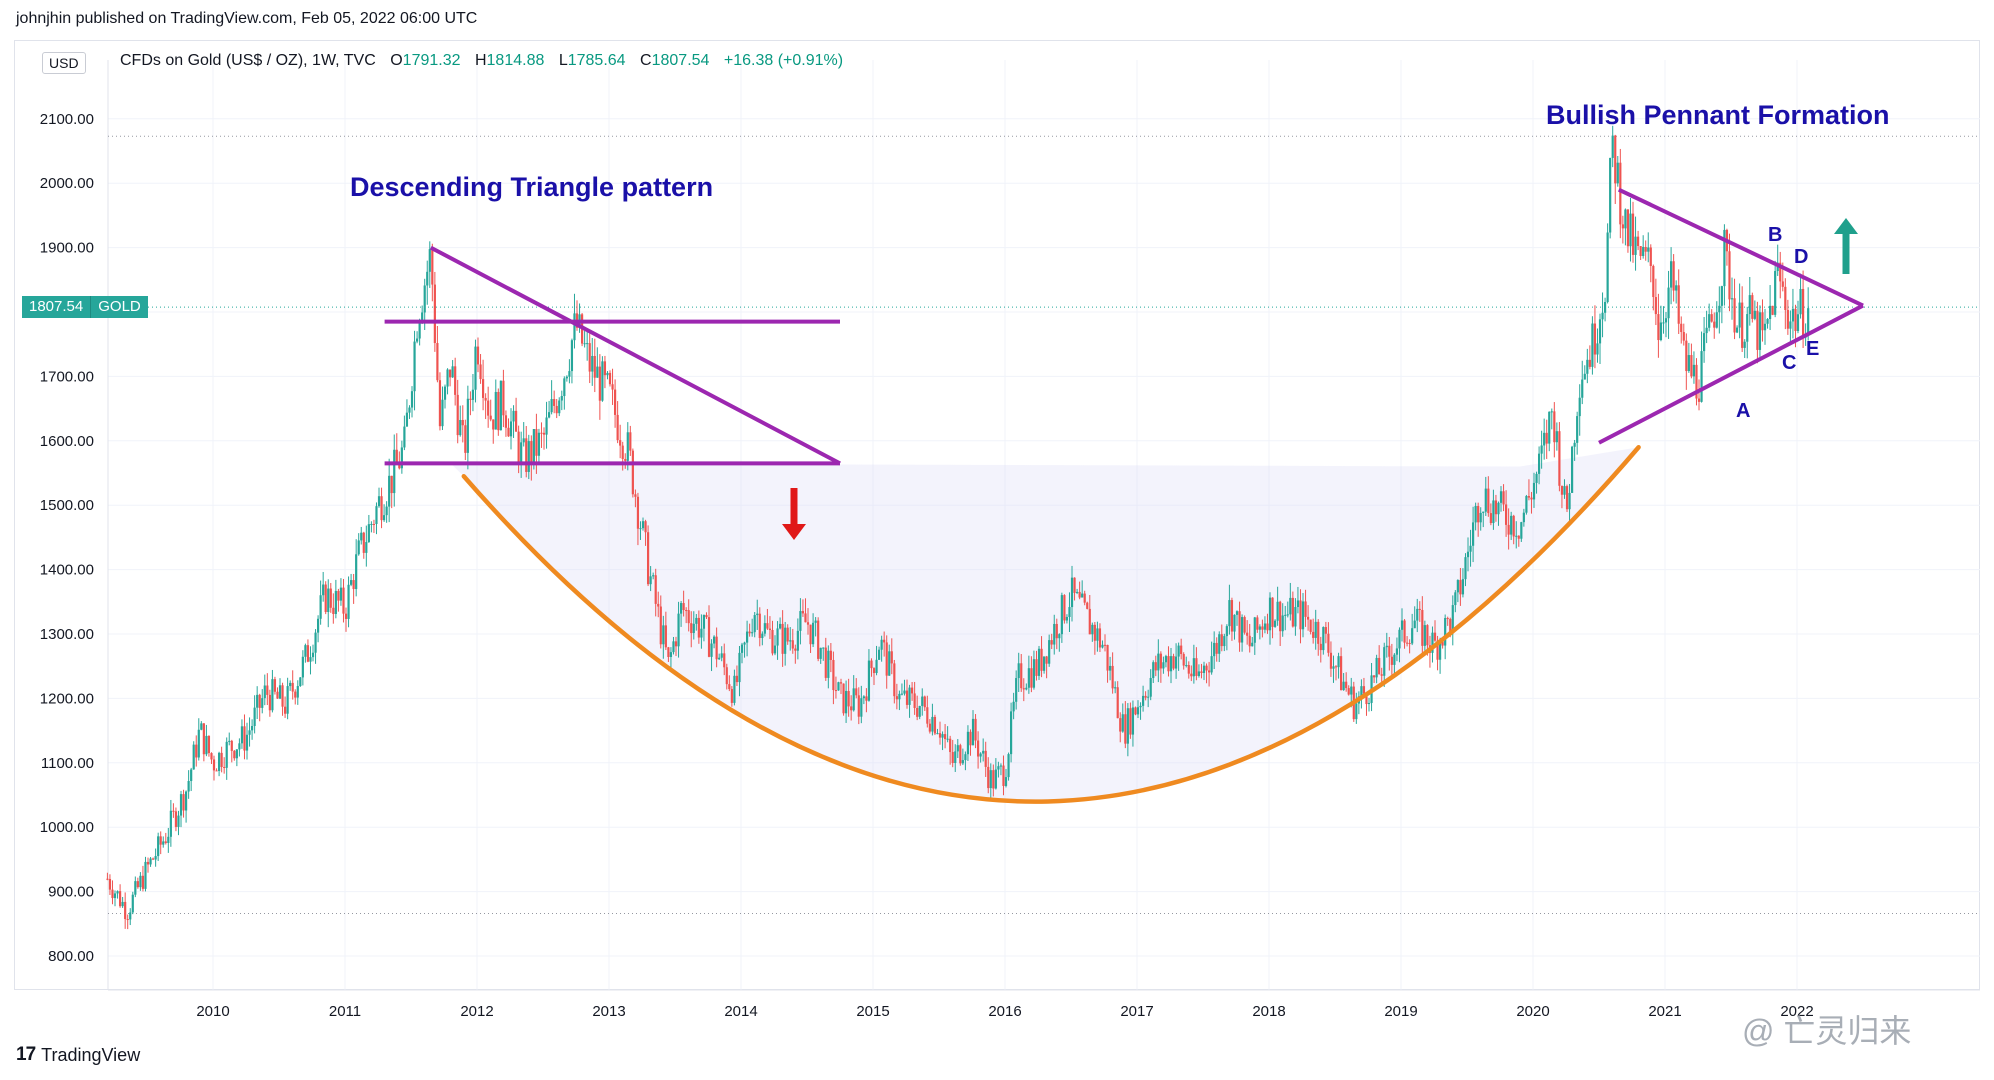 The width and height of the screenshot is (1994, 1080). What do you see at coordinates (119, 307) in the screenshot?
I see `last-price-symbol: GOLD` at bounding box center [119, 307].